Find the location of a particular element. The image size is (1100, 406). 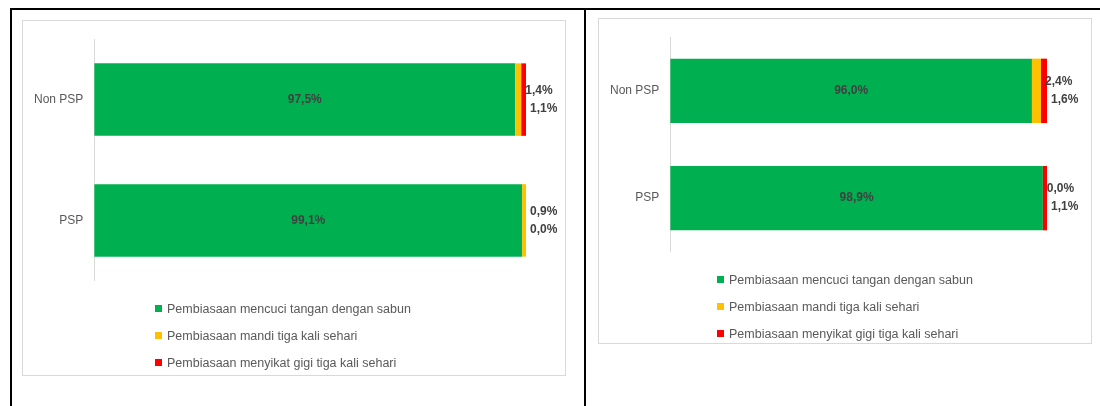

data-label: 1,4% is located at coordinates (539, 89).